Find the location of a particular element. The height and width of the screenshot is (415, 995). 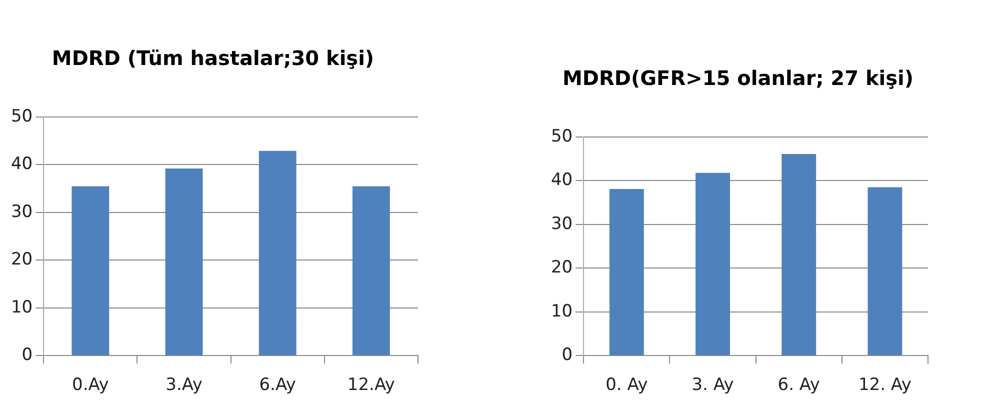

x-tick-label: 0.Ay is located at coordinates (90, 385).